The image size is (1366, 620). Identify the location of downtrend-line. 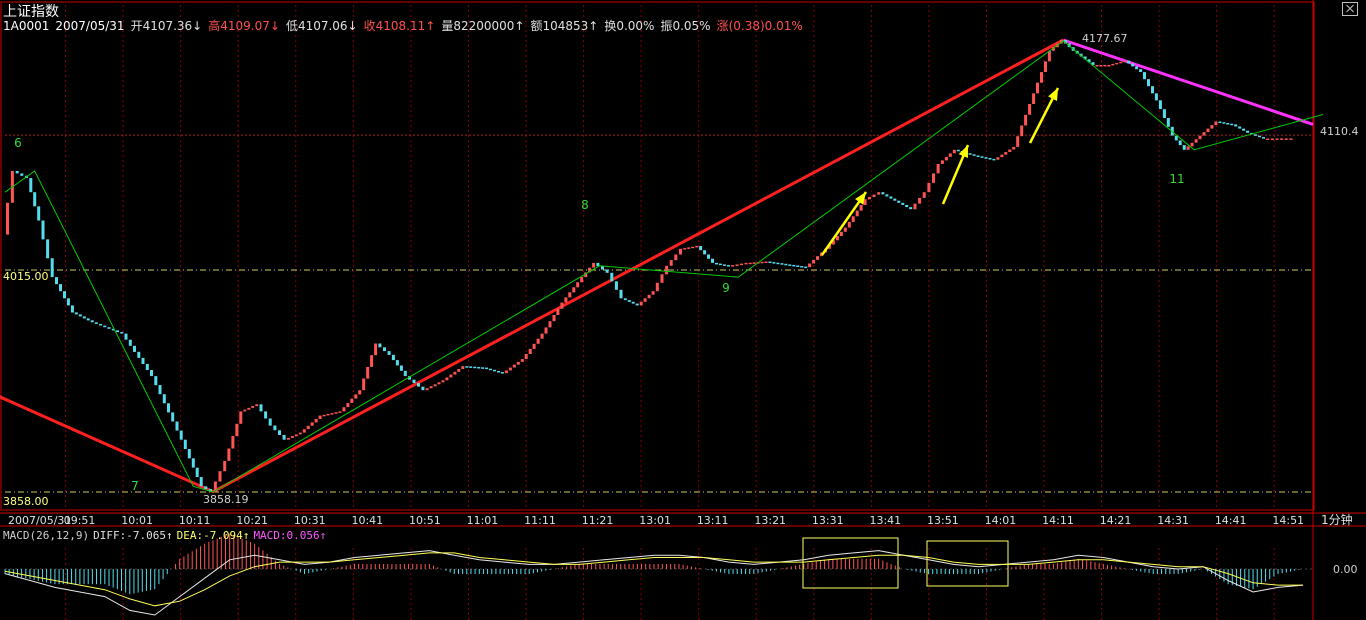
(1188, 82).